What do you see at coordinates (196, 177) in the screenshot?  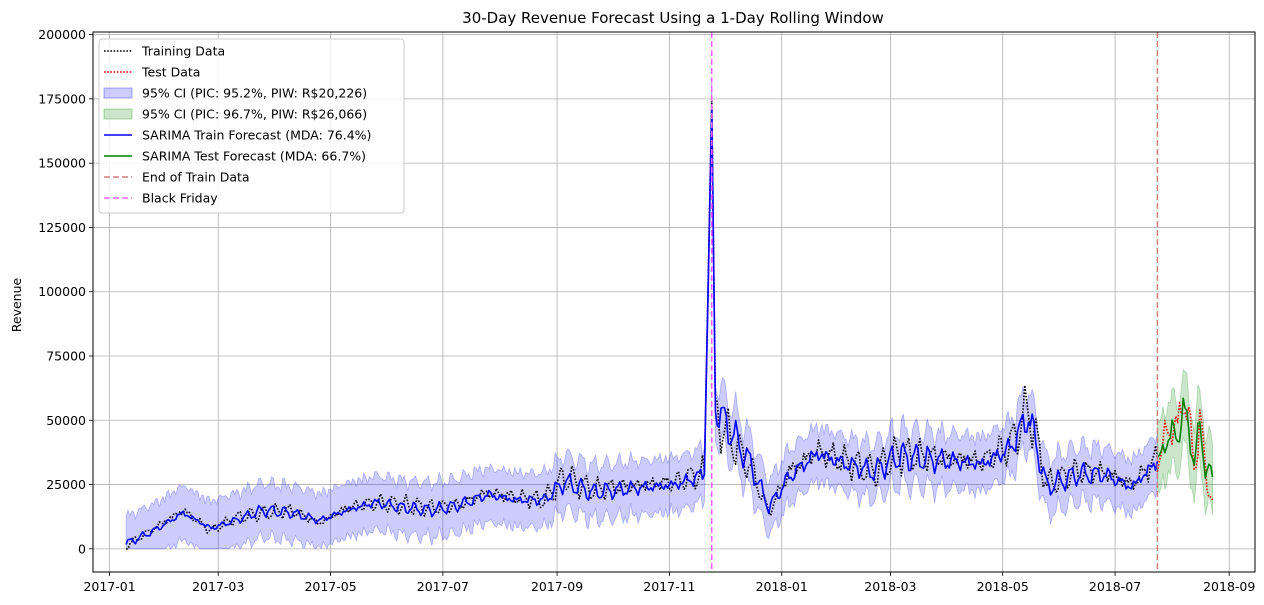 I see `legend-entry: End of Train Data` at bounding box center [196, 177].